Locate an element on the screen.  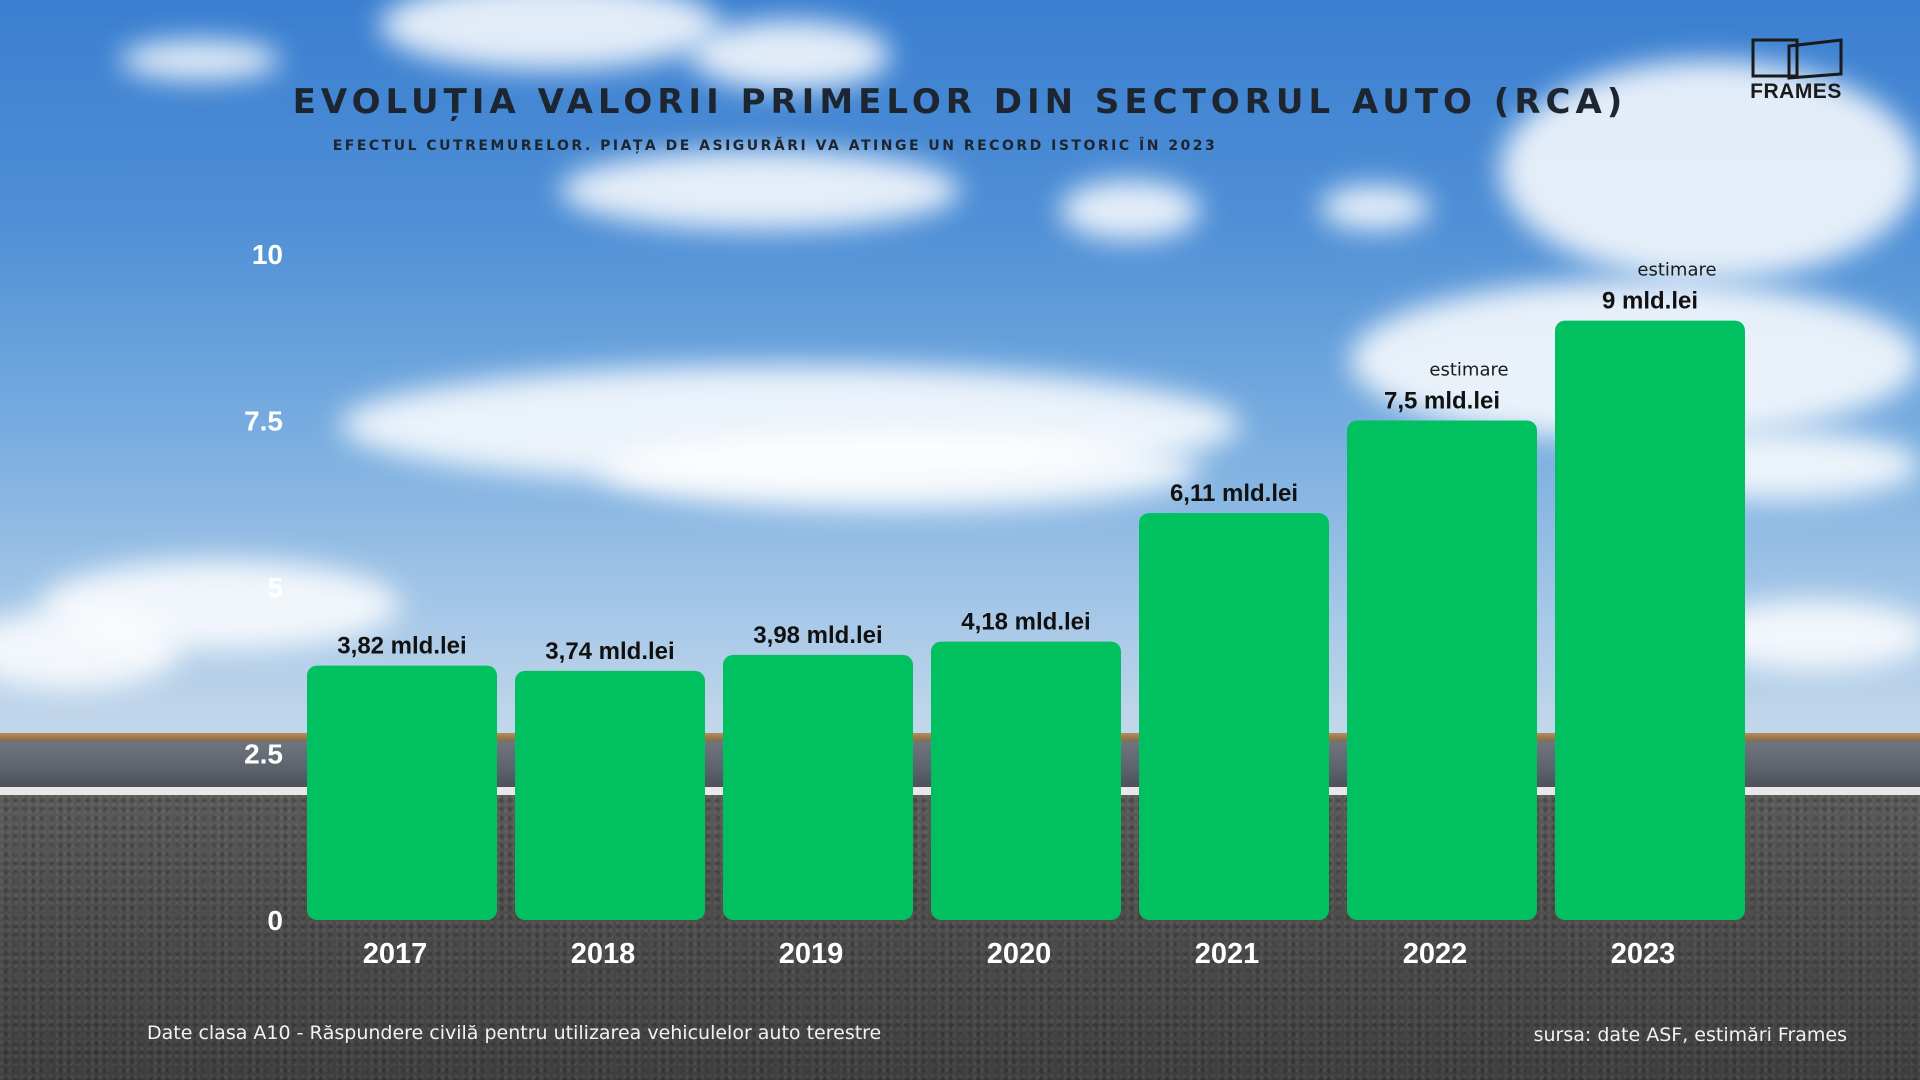
bar-2017 is located at coordinates (402, 792).